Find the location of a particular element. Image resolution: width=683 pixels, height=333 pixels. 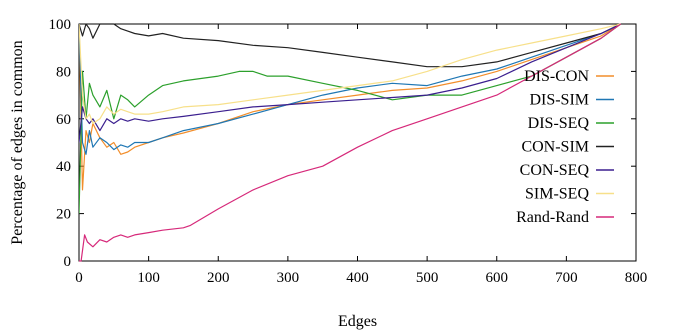

x-tick-label: 800 is located at coordinates (636, 278).